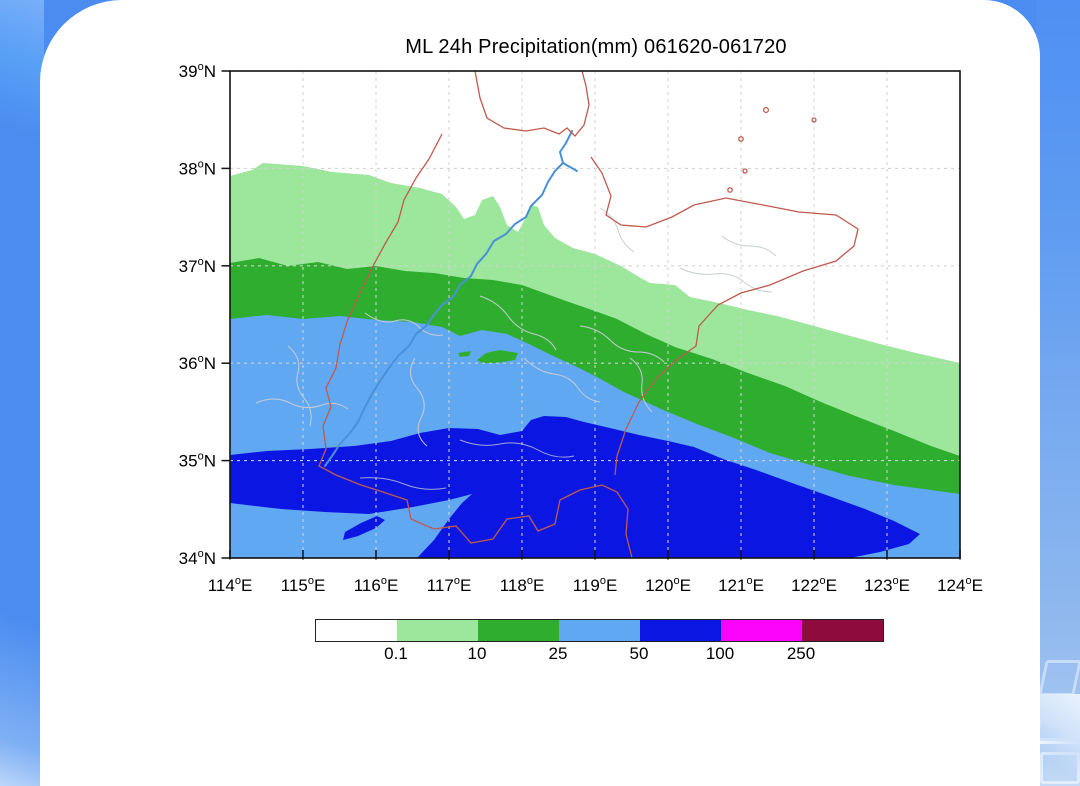 This screenshot has width=1080, height=786. Describe the element at coordinates (668, 585) in the screenshot. I see `axis-tick-label: 120oE` at that location.